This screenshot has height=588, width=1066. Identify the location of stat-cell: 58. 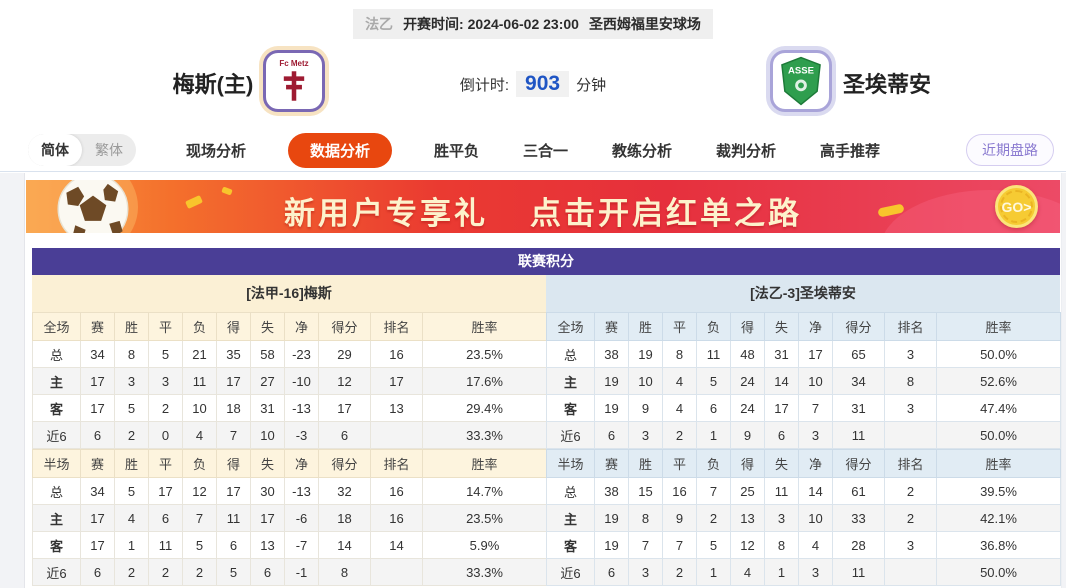
(267, 354).